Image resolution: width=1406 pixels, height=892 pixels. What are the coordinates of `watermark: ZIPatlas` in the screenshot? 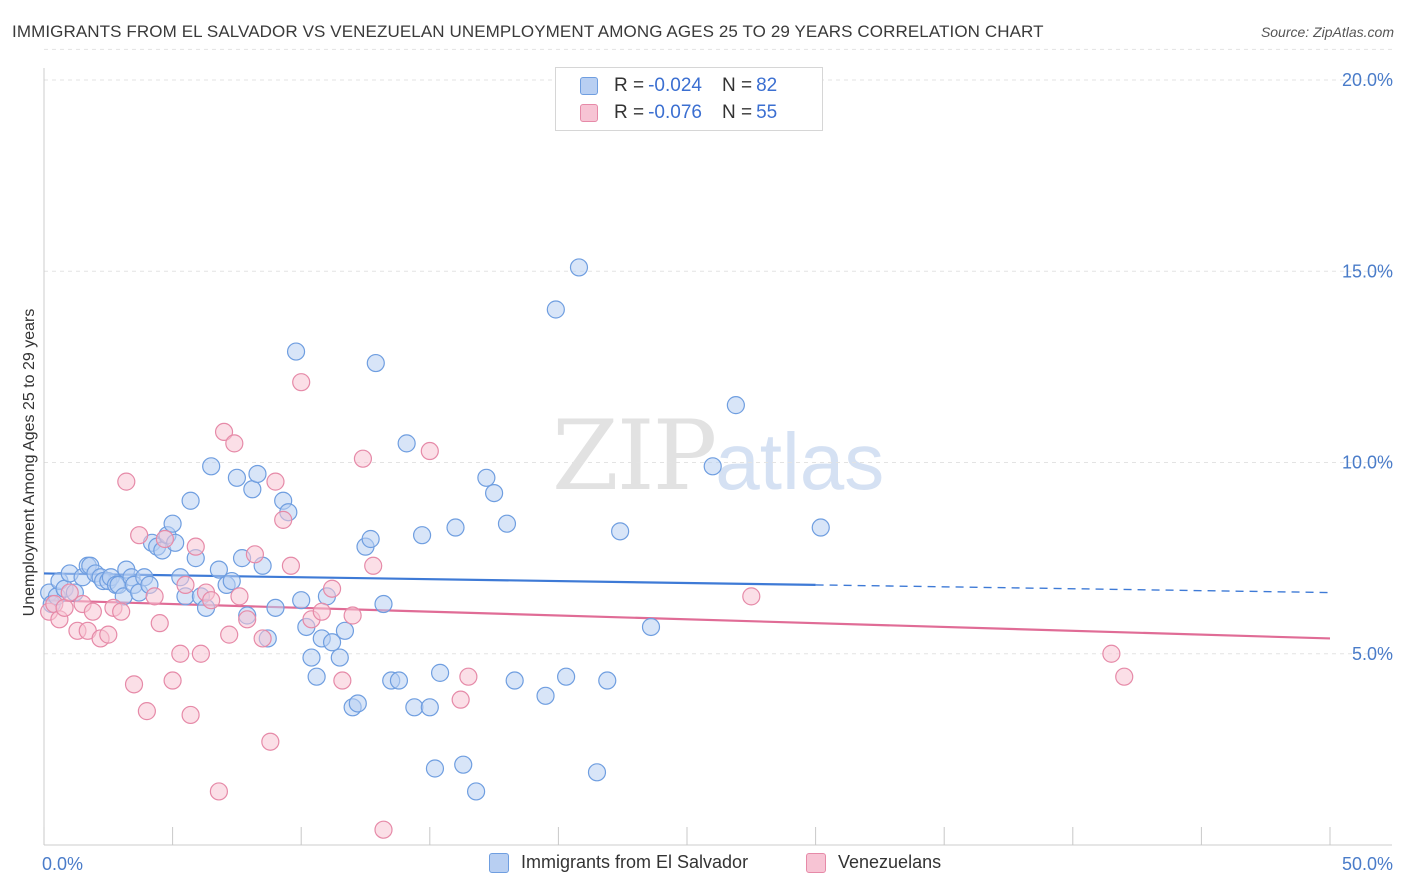 It's located at (718, 456).